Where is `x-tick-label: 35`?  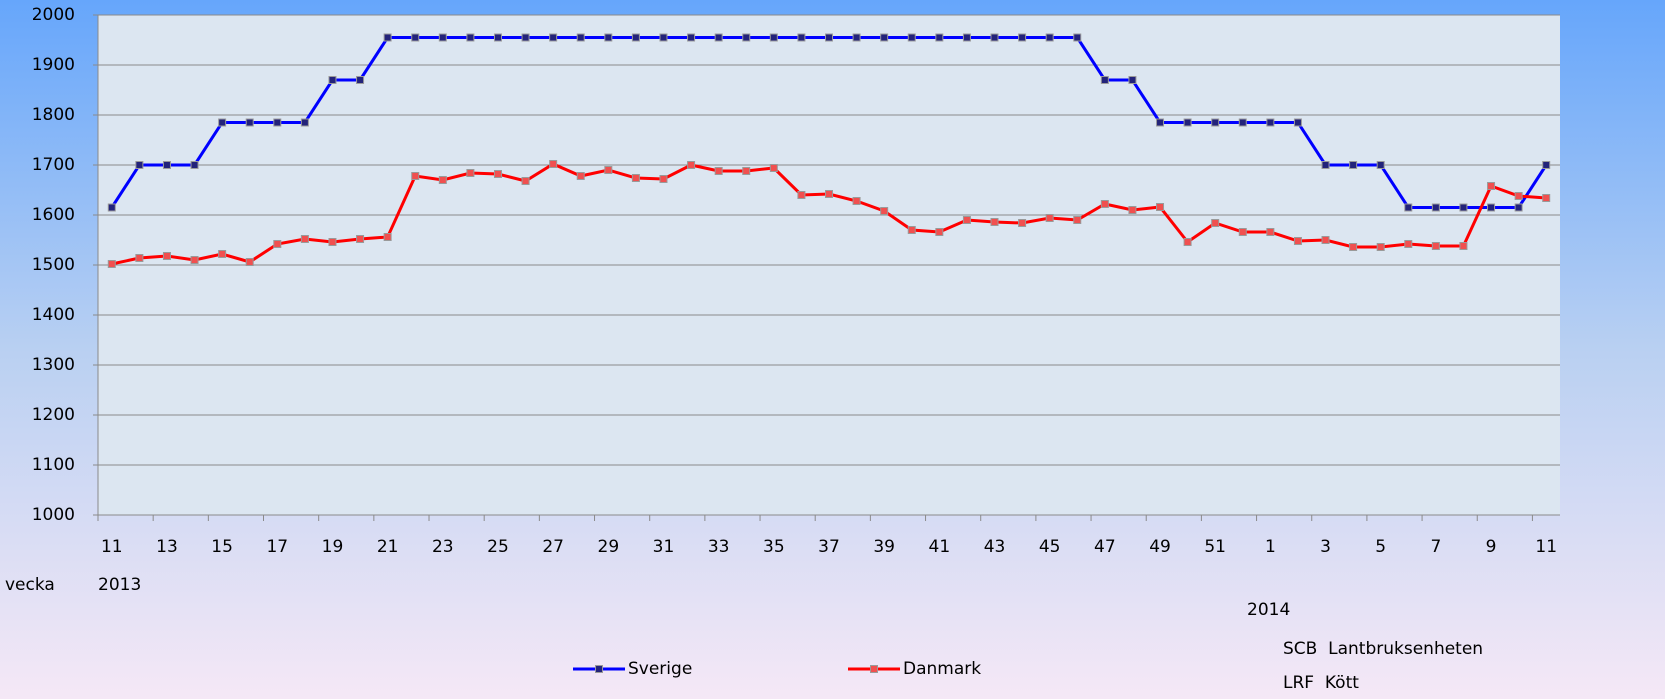 x-tick-label: 35 is located at coordinates (774, 547).